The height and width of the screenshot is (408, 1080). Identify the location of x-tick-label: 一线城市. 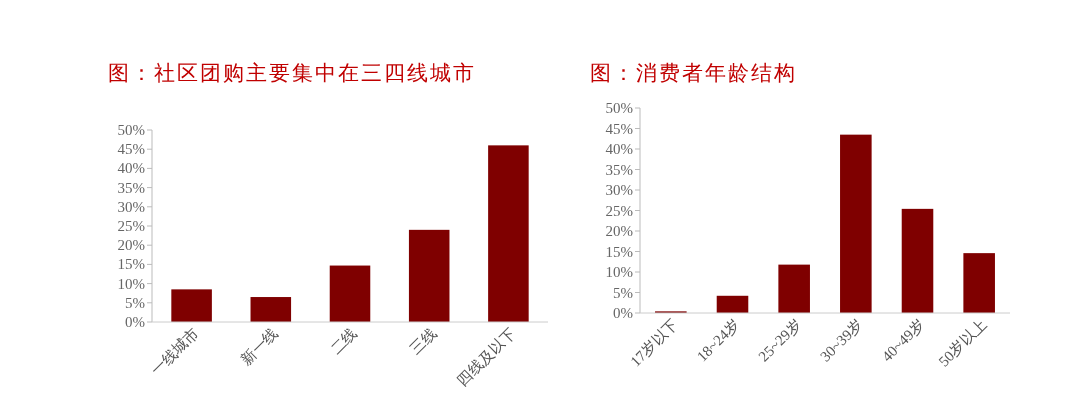
(174, 351).